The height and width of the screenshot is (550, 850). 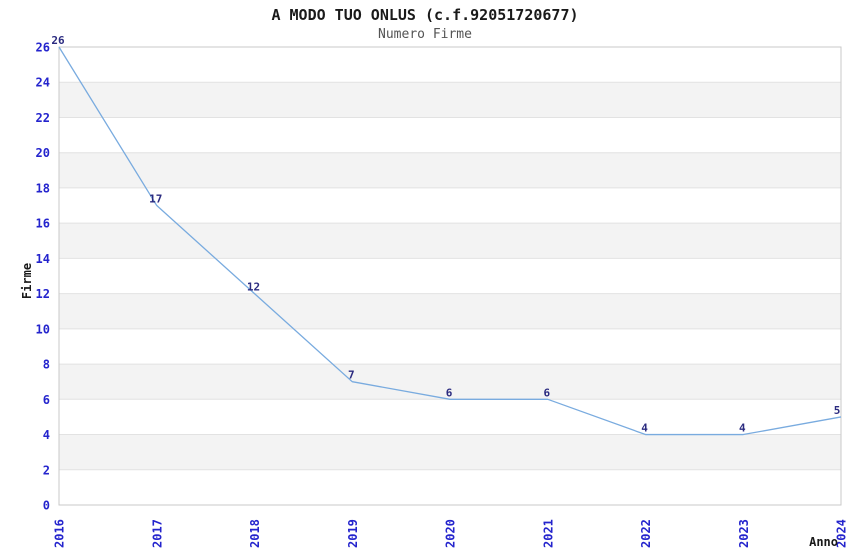 I want to click on y-tick-label: 18, so click(x=43, y=188).